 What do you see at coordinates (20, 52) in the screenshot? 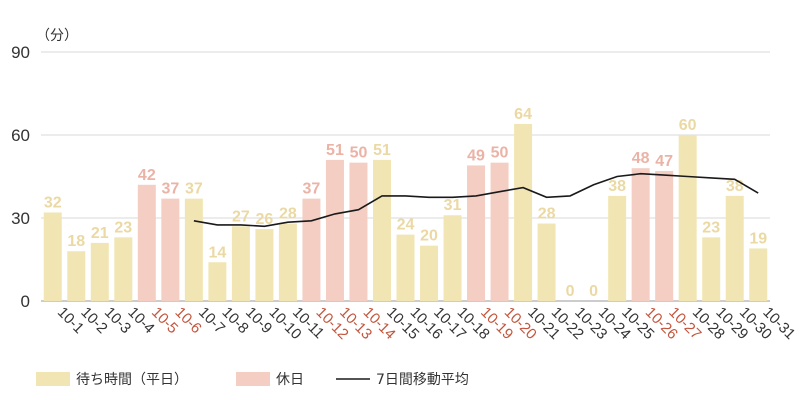
I see `y-tick-label: 90` at bounding box center [20, 52].